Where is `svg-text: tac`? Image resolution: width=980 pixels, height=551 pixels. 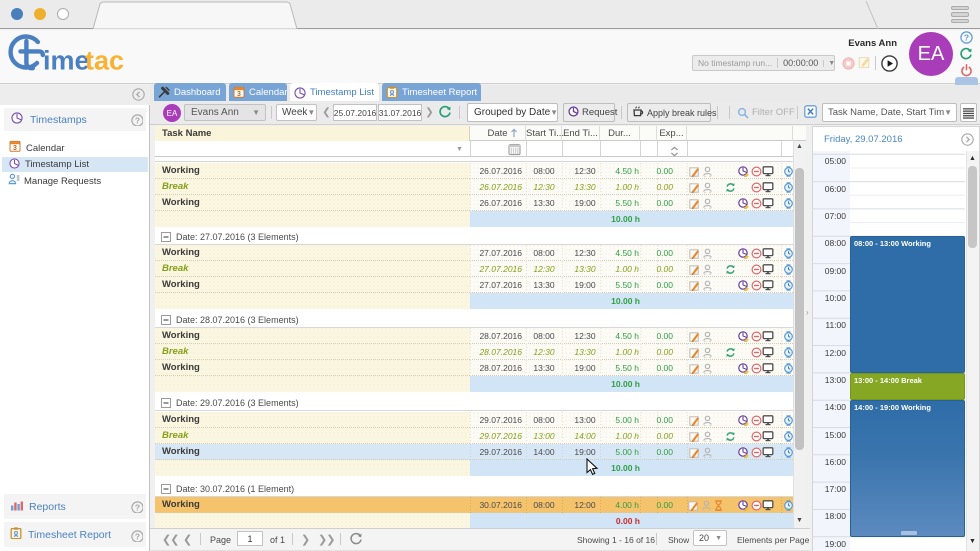
svg-text: tac is located at coordinates (104, 61).